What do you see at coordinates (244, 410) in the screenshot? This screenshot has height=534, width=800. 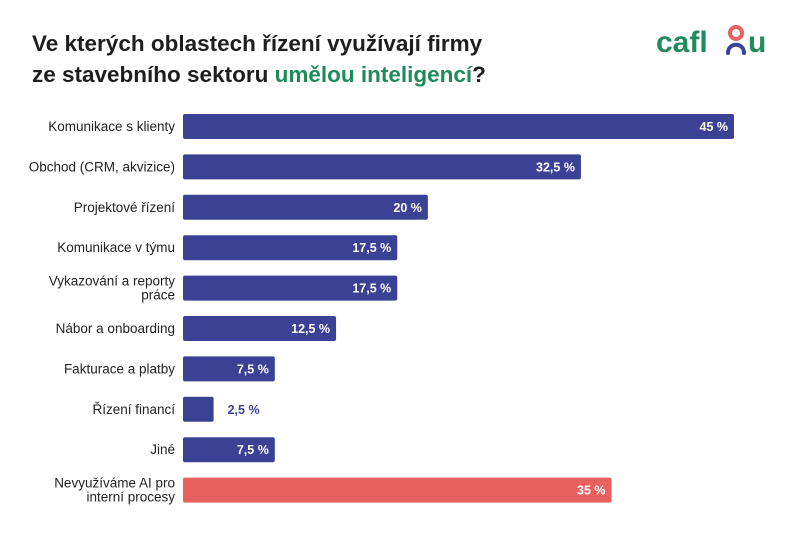 I see `value-label-7: 2,5 %` at bounding box center [244, 410].